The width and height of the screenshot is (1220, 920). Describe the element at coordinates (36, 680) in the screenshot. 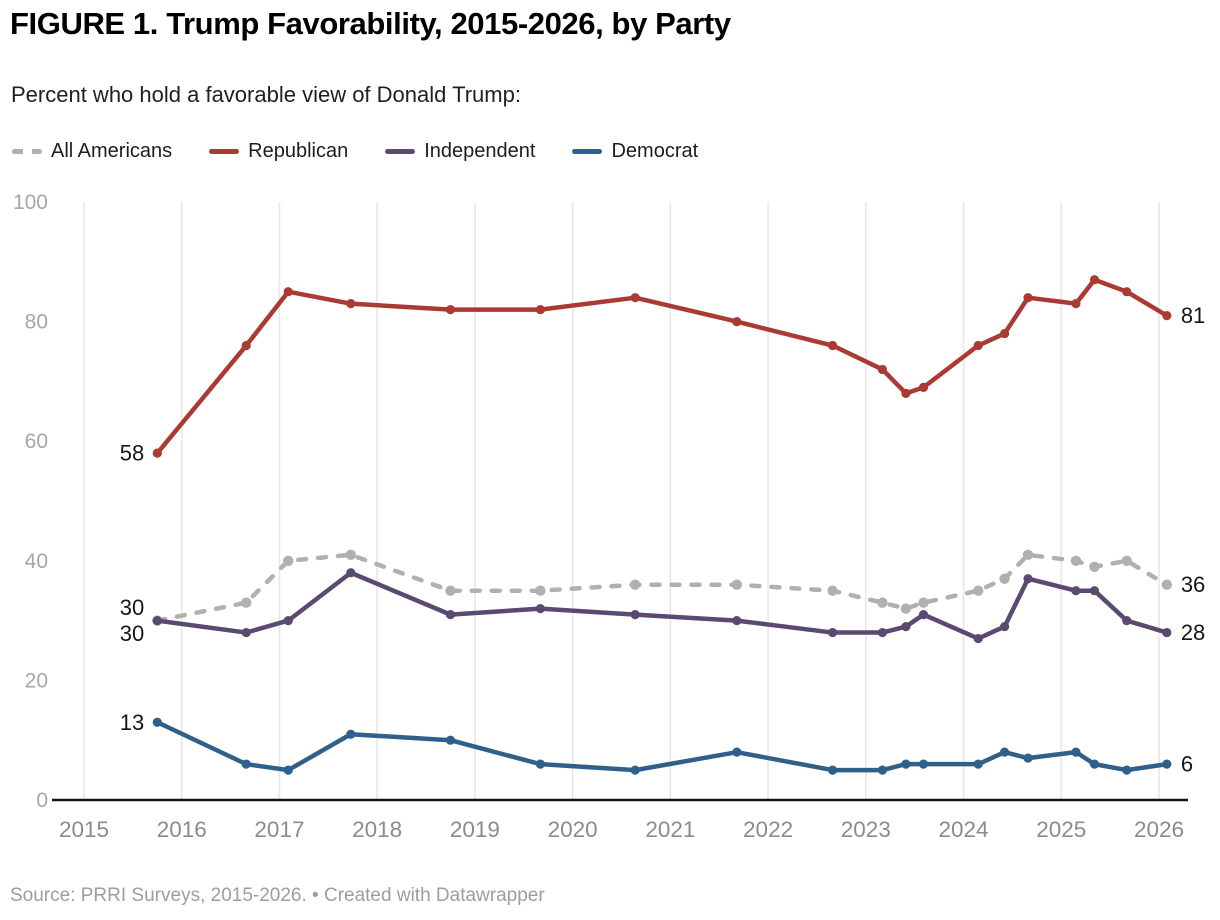

I see `y-tick-label: 20` at that location.